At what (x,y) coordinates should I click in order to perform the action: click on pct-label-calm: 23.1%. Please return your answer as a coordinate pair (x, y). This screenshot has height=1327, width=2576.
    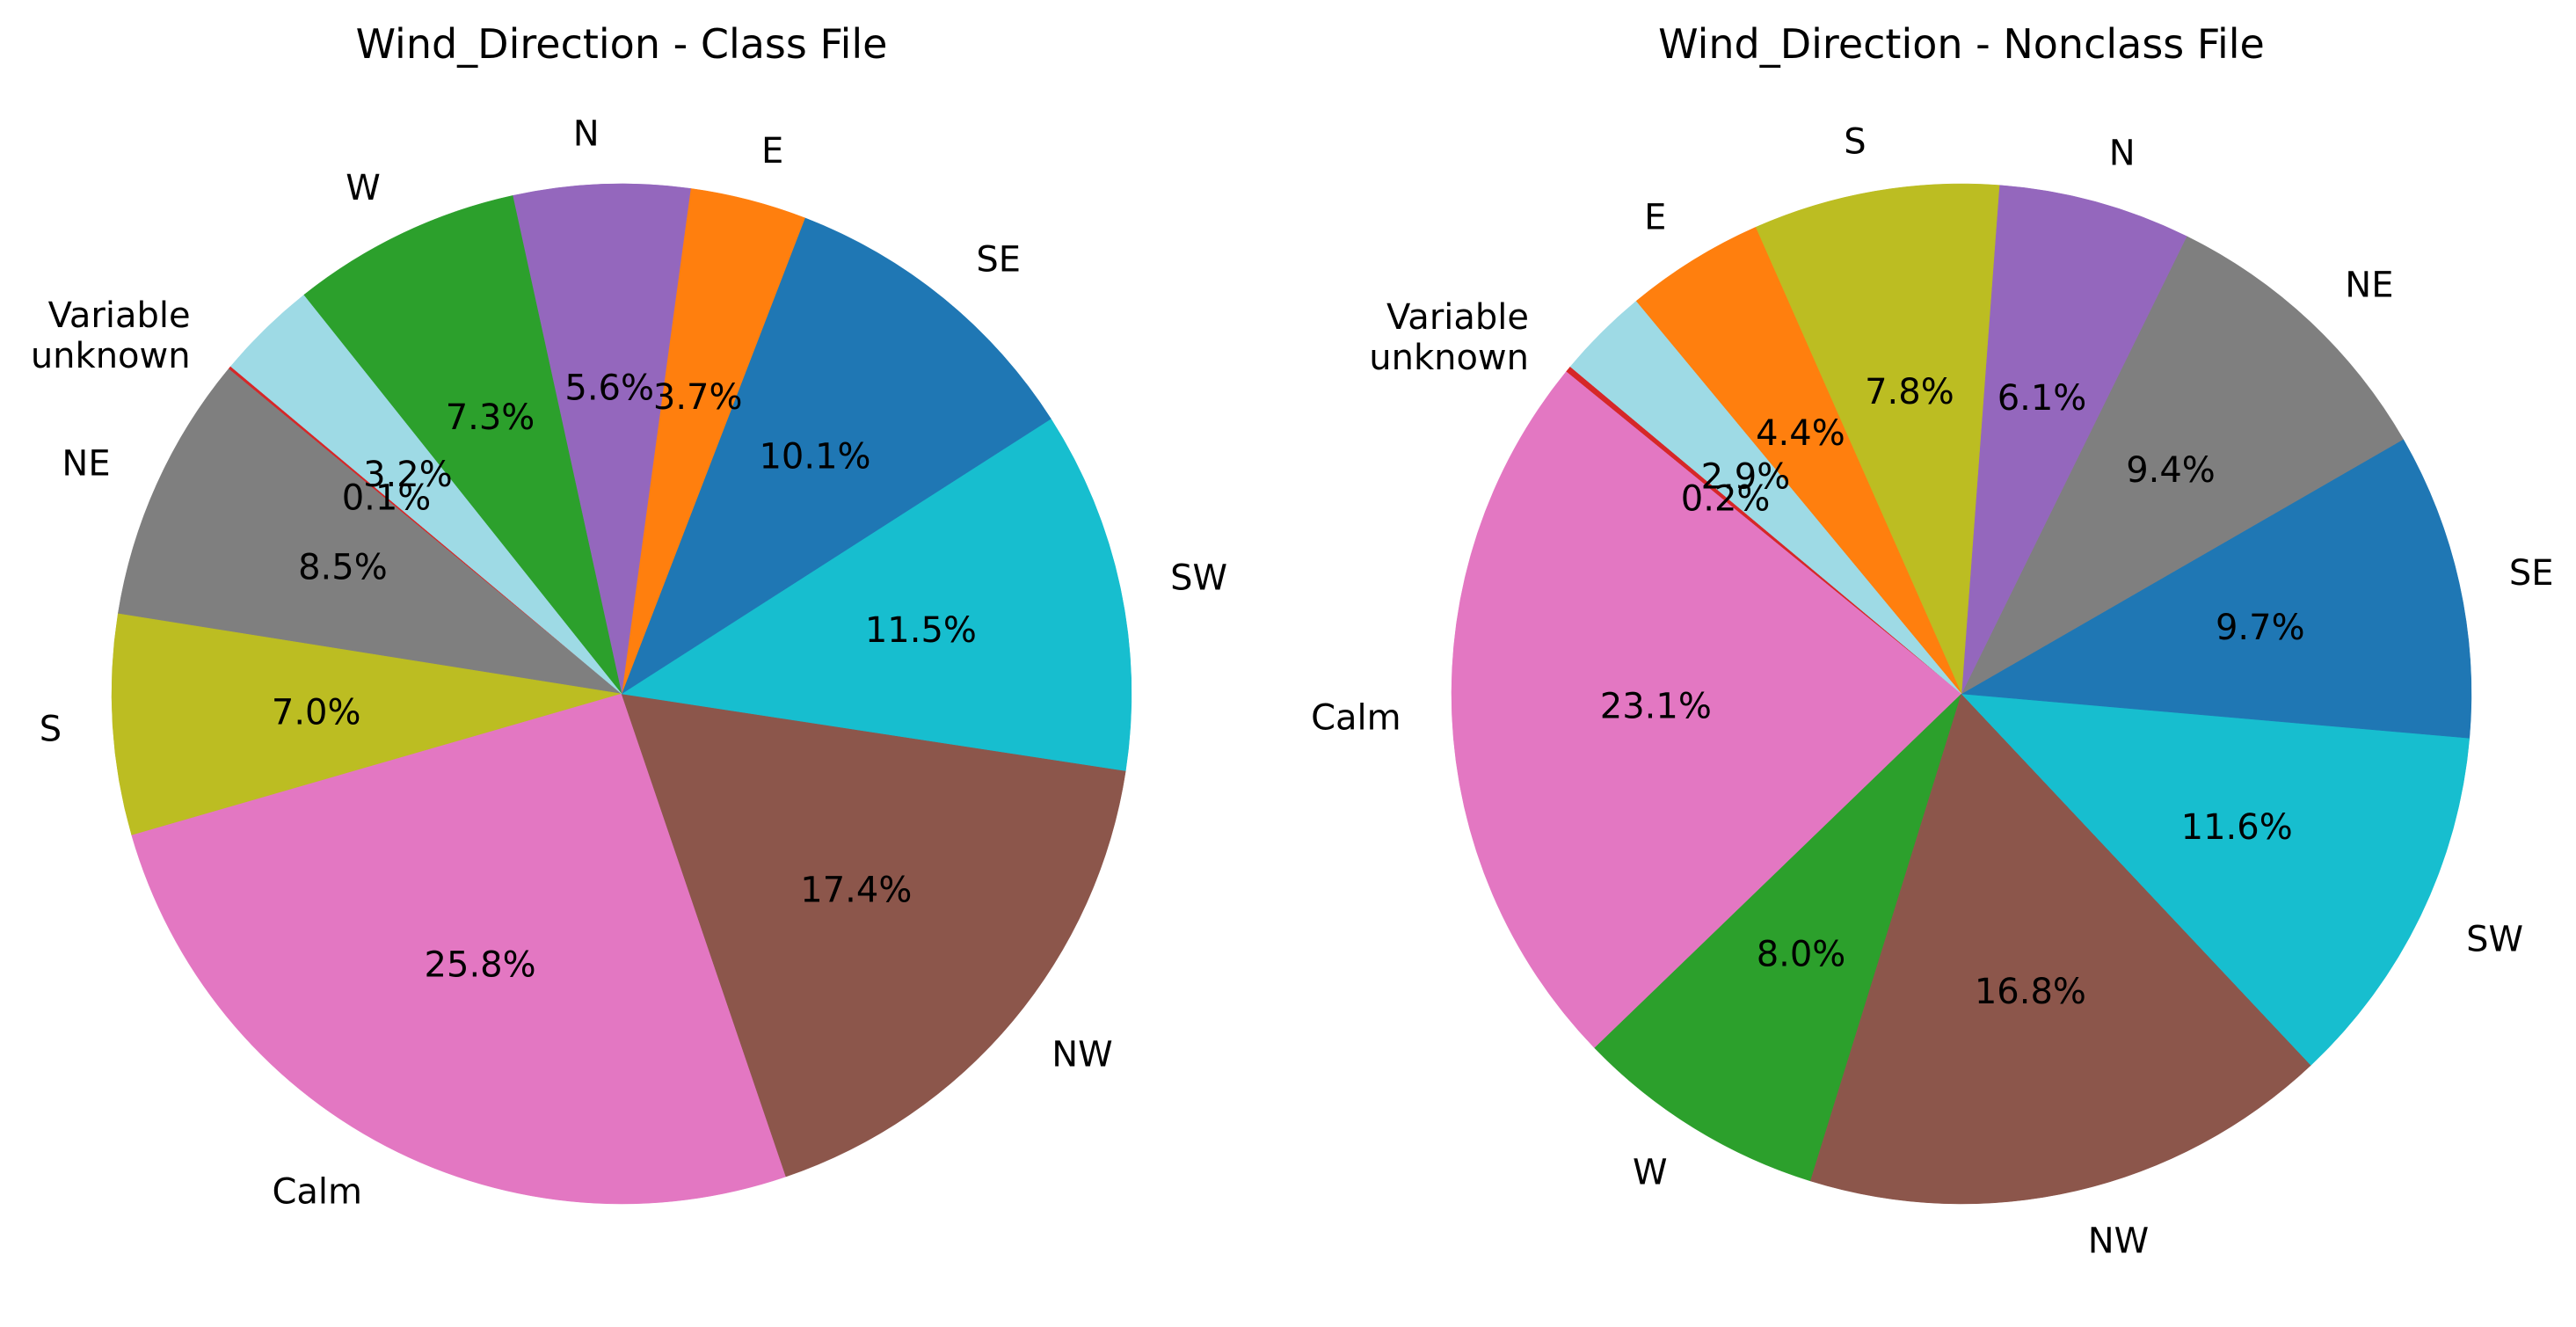
    Looking at the image, I should click on (1656, 707).